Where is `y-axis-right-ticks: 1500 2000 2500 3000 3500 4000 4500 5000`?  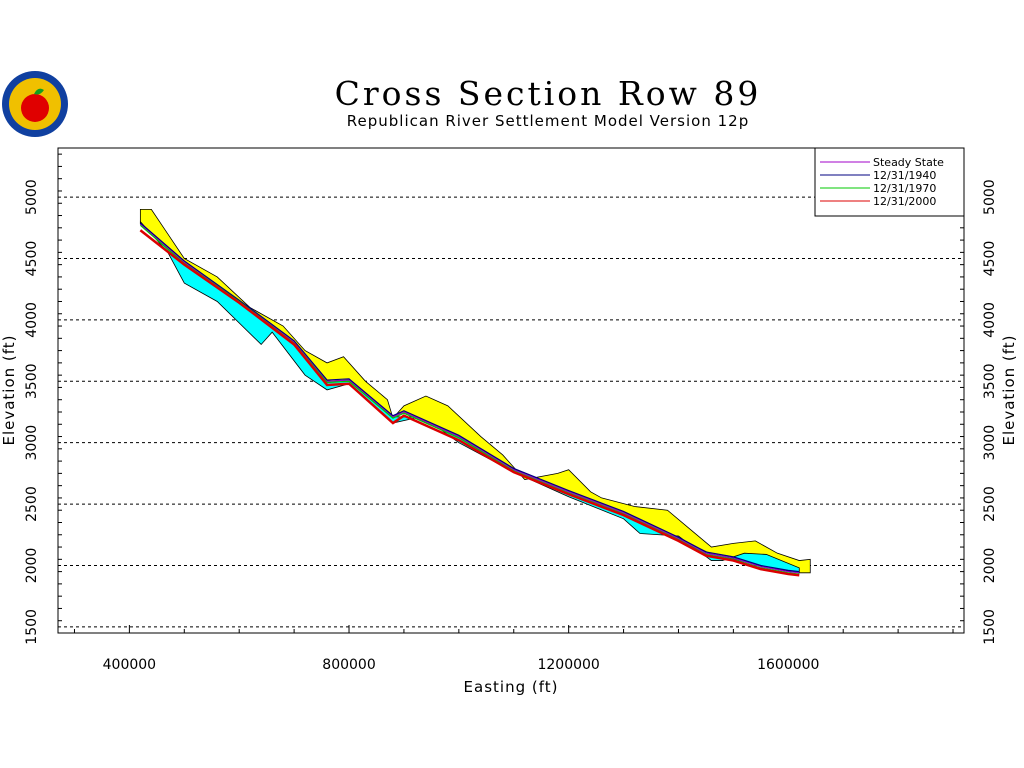 y-axis-right-ticks: 1500 2000 2500 3000 3500 4000 4500 5000 is located at coordinates (979, 399).